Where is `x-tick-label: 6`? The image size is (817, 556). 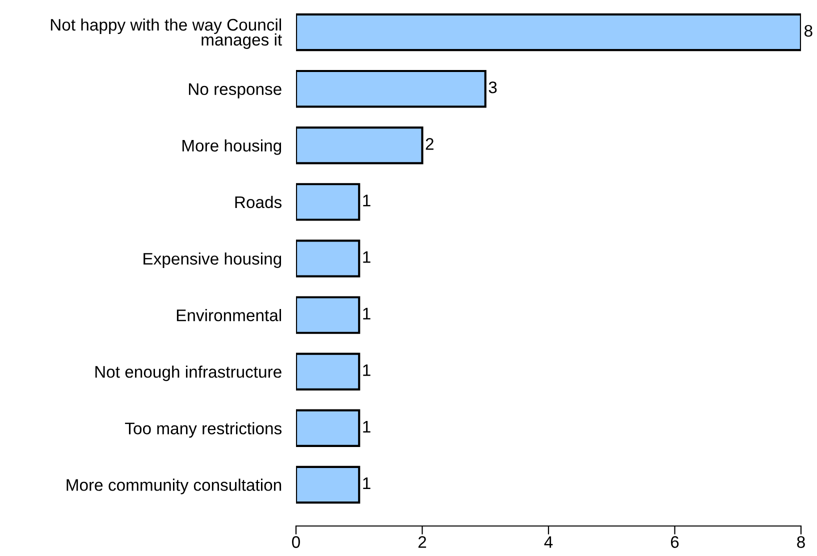 x-tick-label: 6 is located at coordinates (674, 542).